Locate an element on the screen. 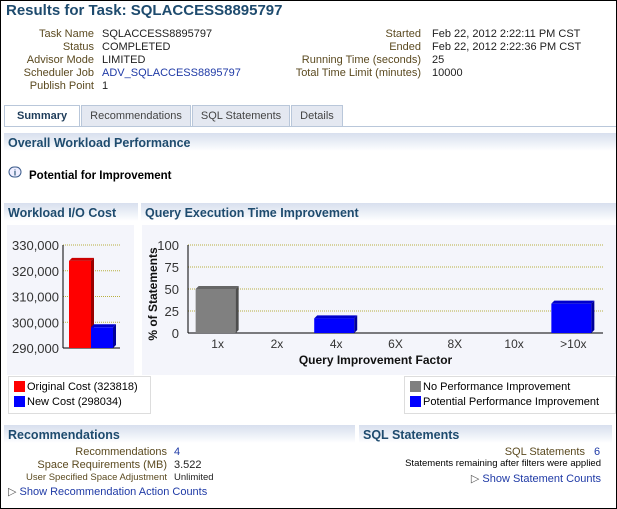 The height and width of the screenshot is (509, 617). info-label: Scheduler Job is located at coordinates (58, 73).